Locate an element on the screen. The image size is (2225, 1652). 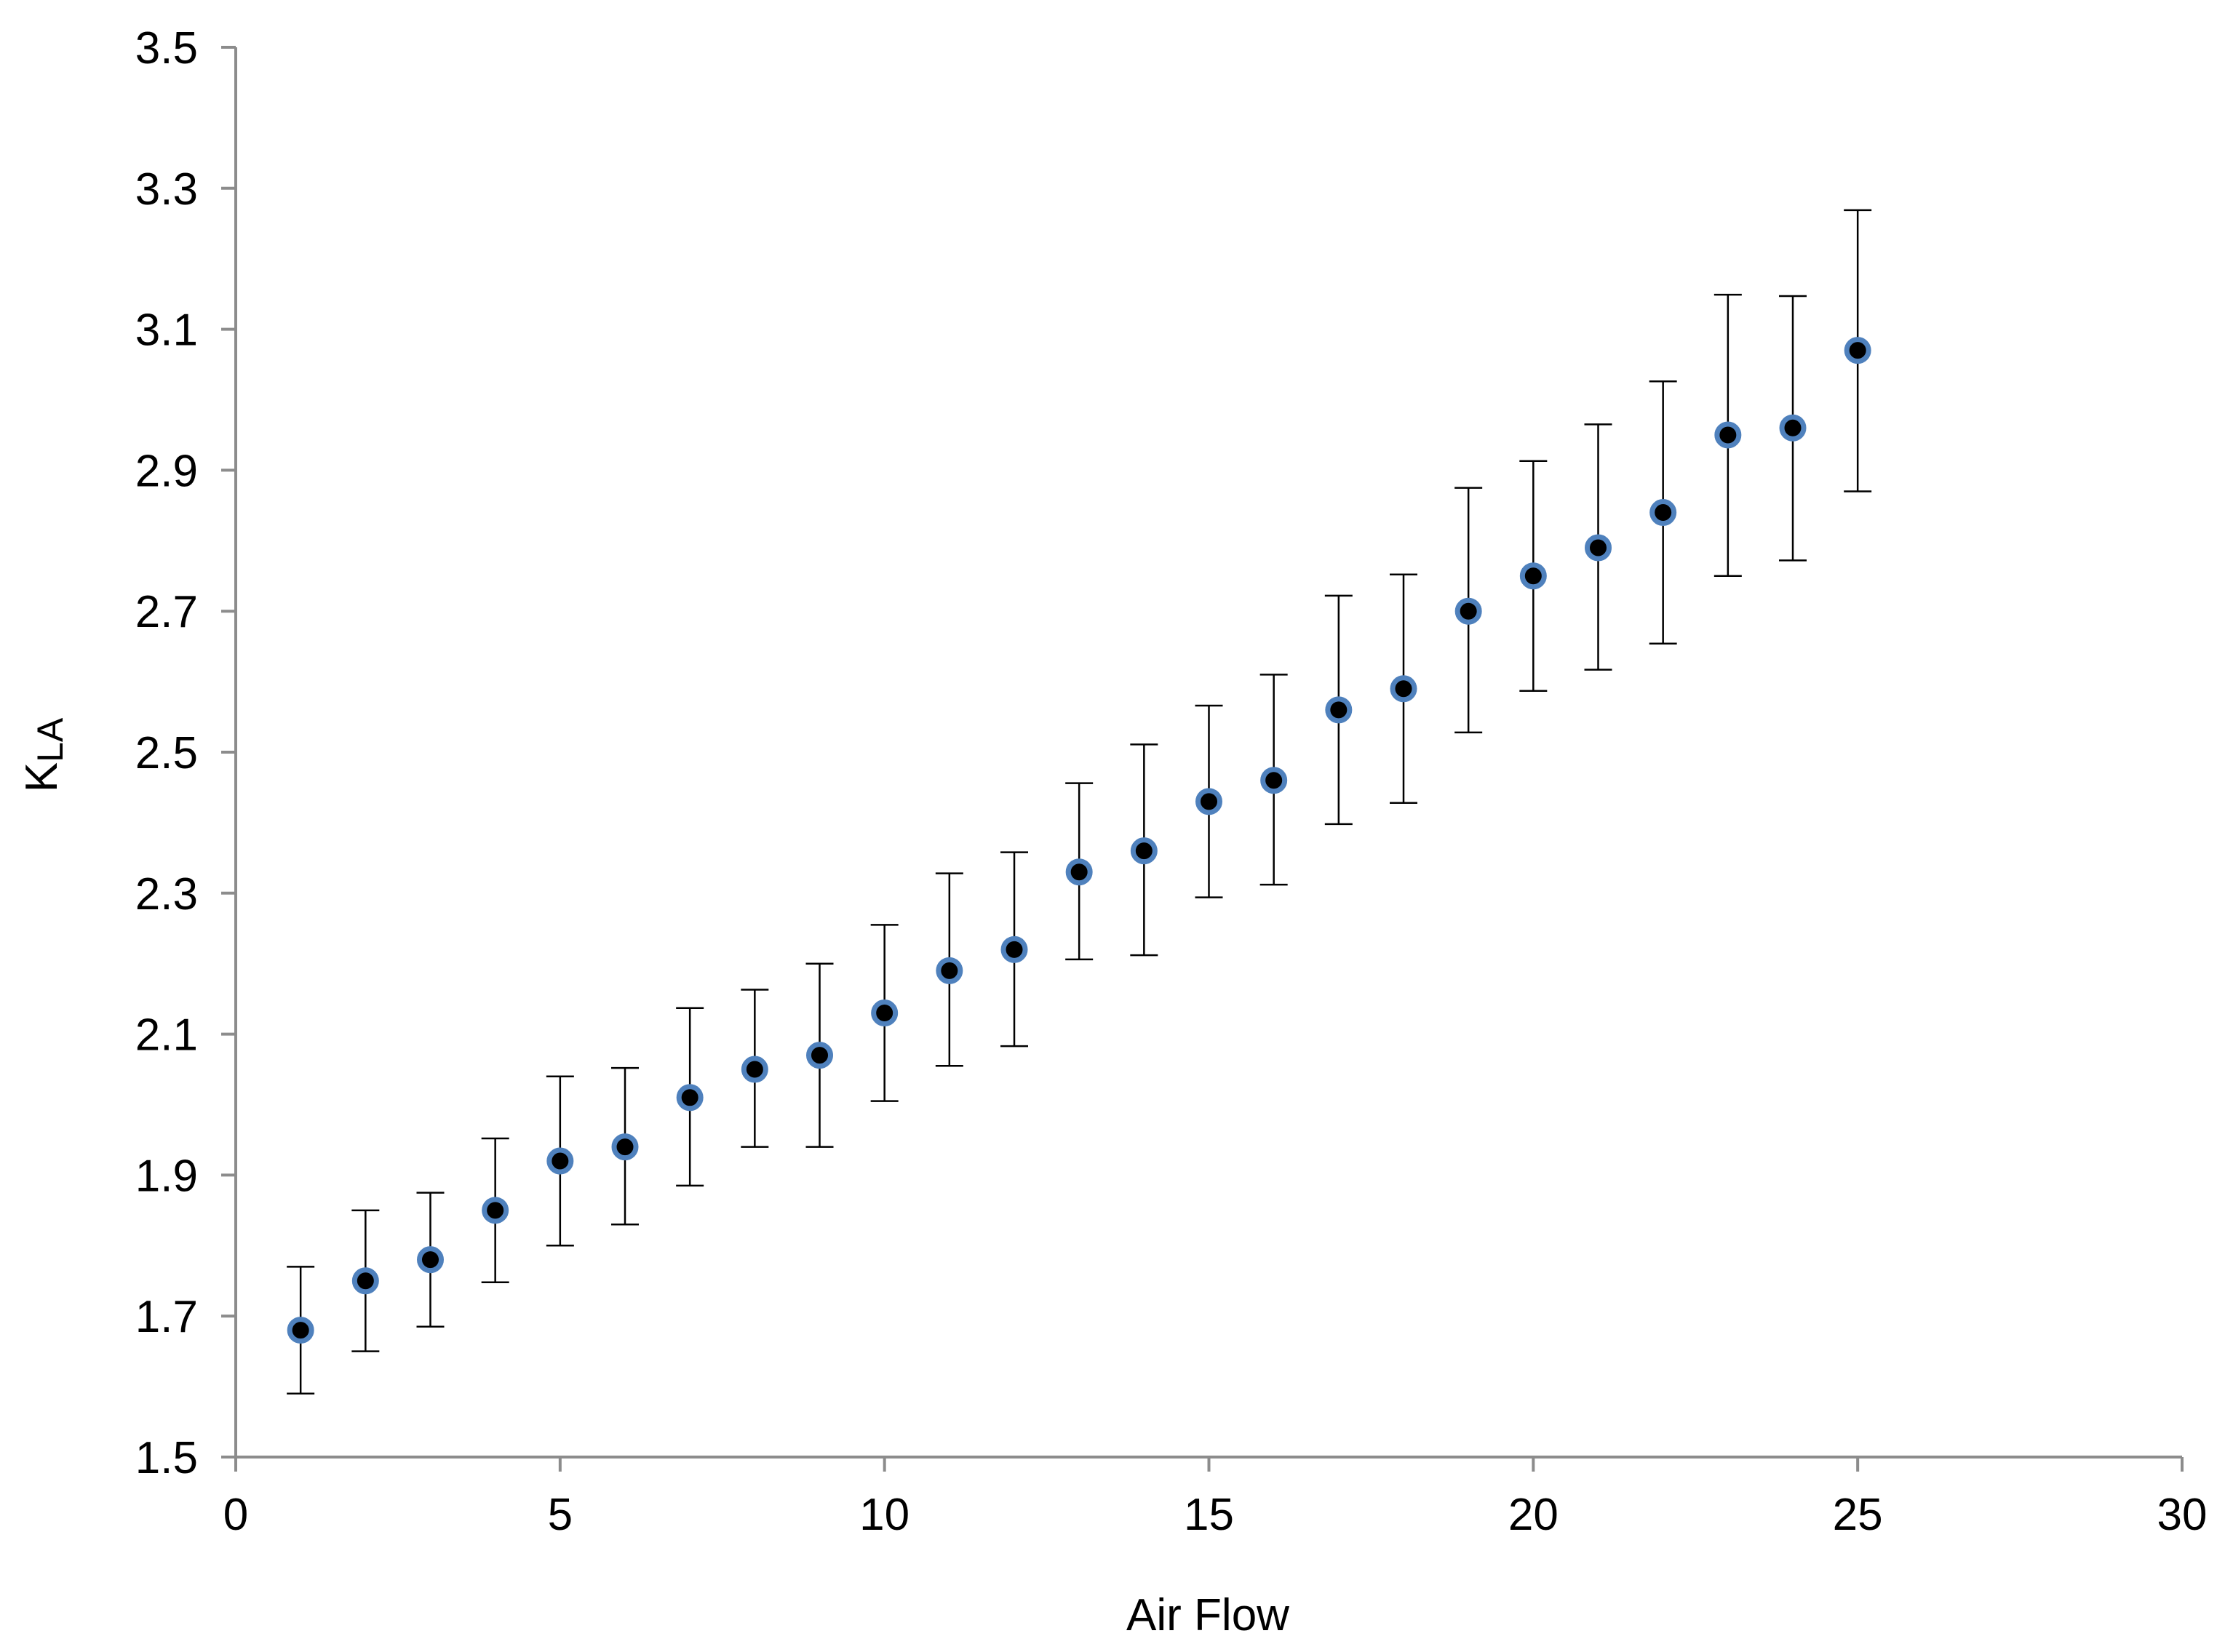
y-tick-label: 2.5 is located at coordinates (166, 753).